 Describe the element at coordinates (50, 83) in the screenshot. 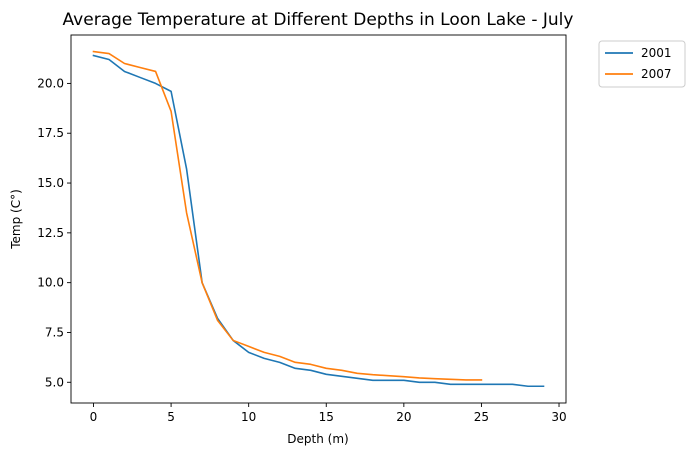

I see `y-tick-label: 20.0` at that location.